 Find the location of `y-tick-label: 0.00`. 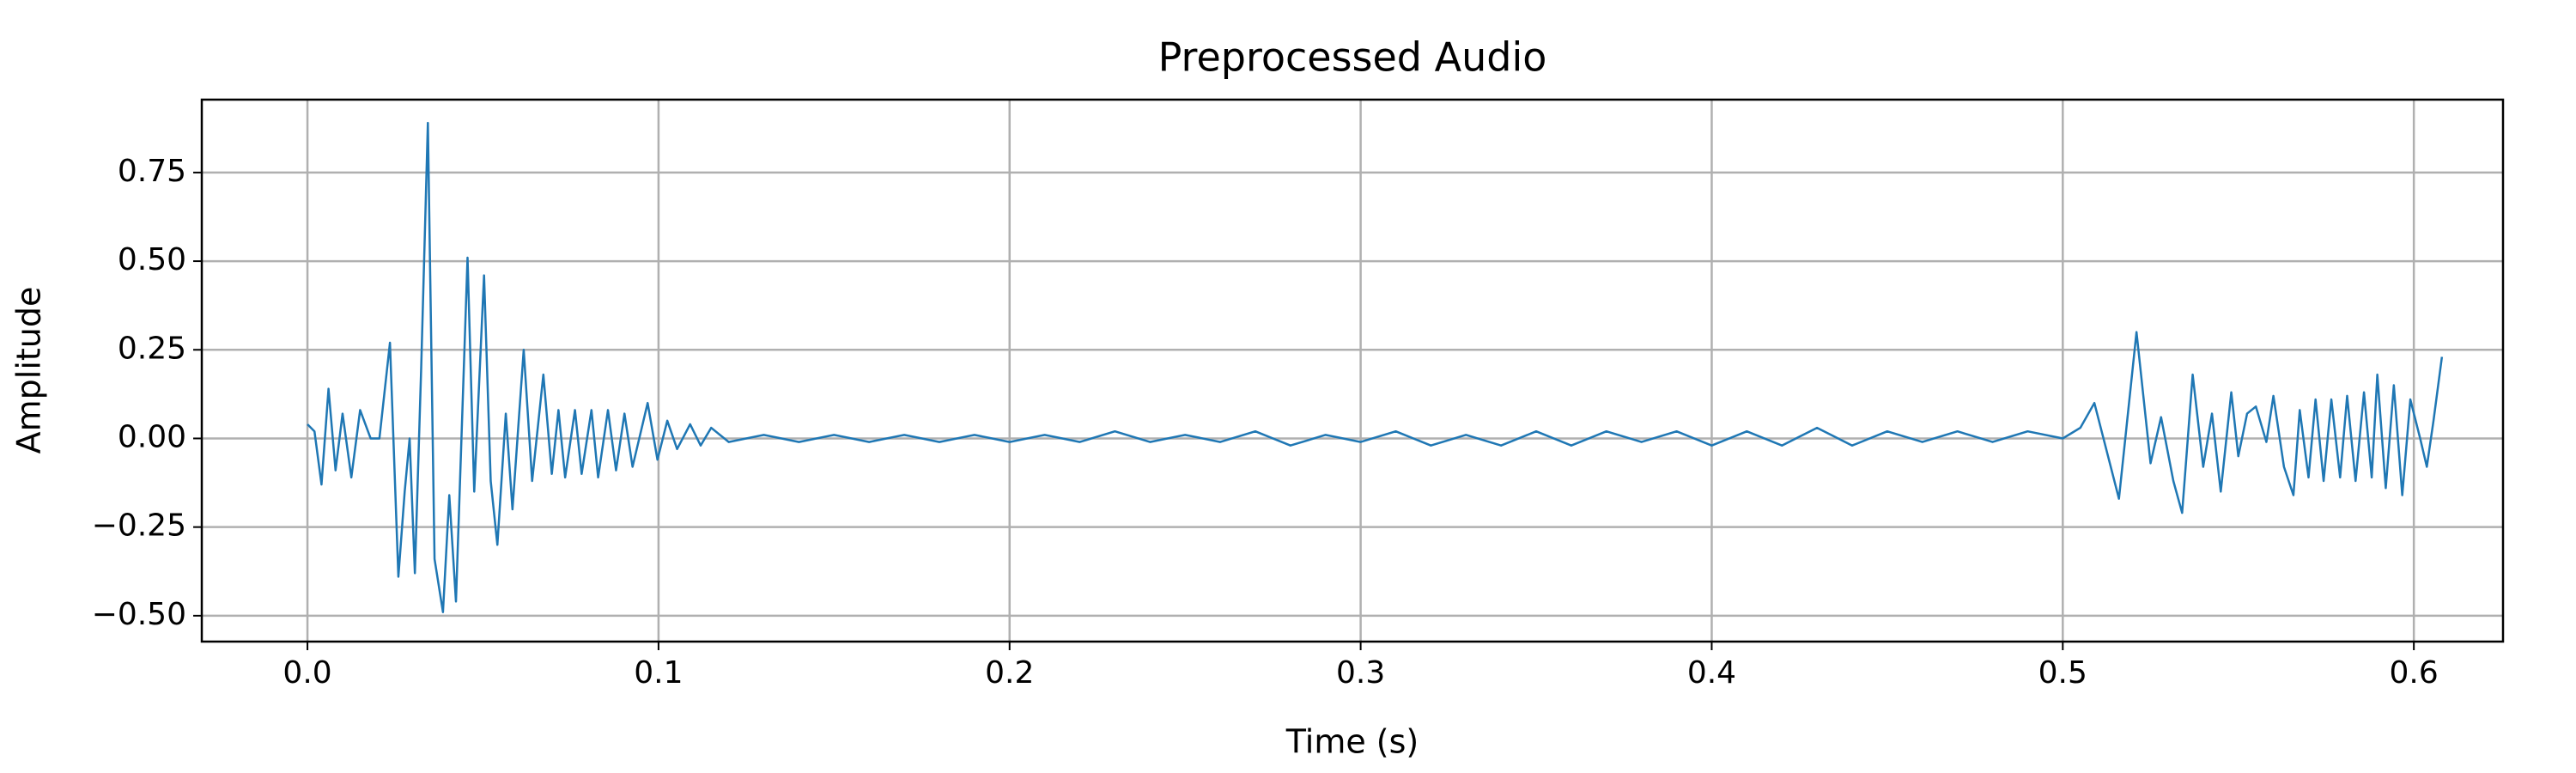

y-tick-label: 0.00 is located at coordinates (152, 436).